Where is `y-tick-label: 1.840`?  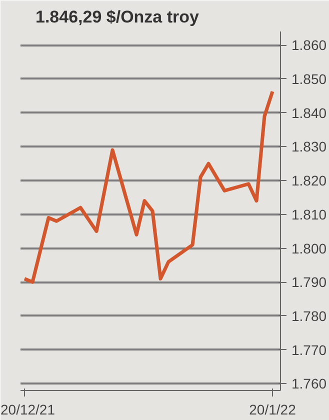 y-tick-label: 1.840 is located at coordinates (309, 112).